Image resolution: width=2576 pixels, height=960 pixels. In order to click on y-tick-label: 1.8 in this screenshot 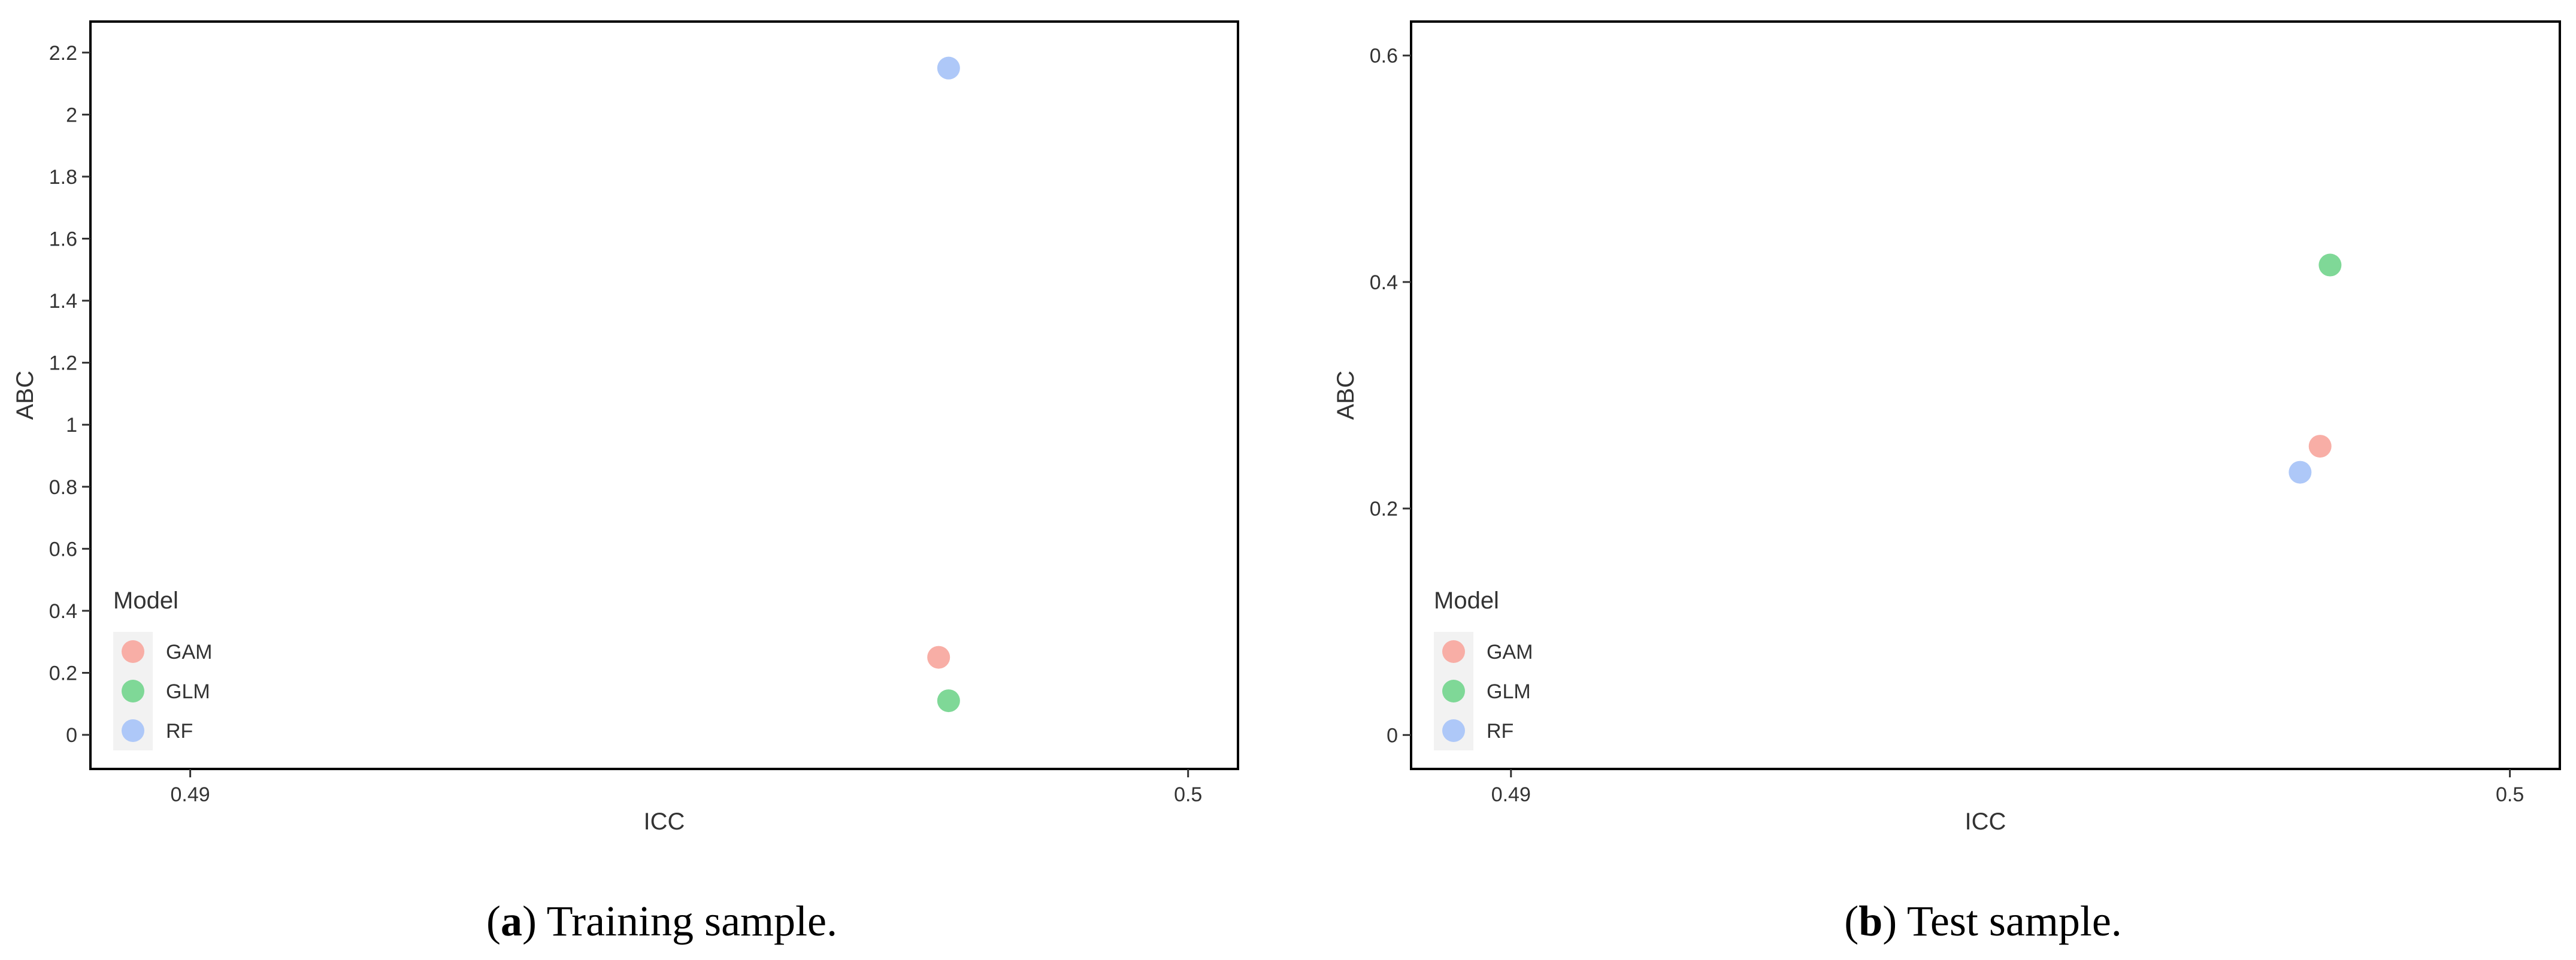, I will do `click(63, 177)`.